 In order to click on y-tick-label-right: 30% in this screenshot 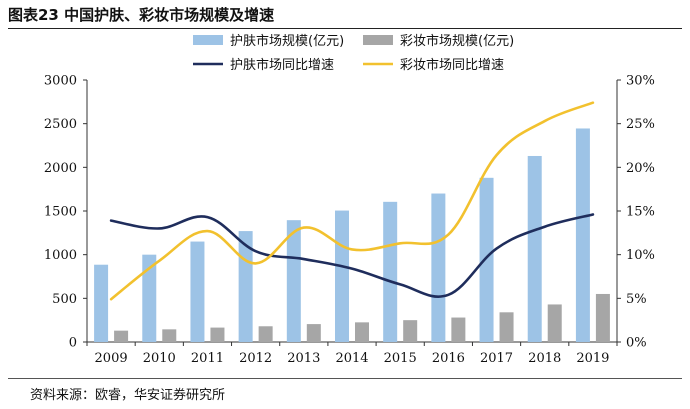, I will do `click(640, 81)`.